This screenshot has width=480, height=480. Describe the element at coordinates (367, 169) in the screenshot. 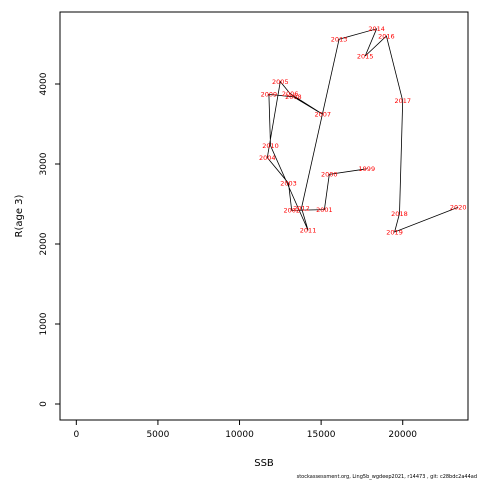

I see `year-label-1999: 1999` at that location.